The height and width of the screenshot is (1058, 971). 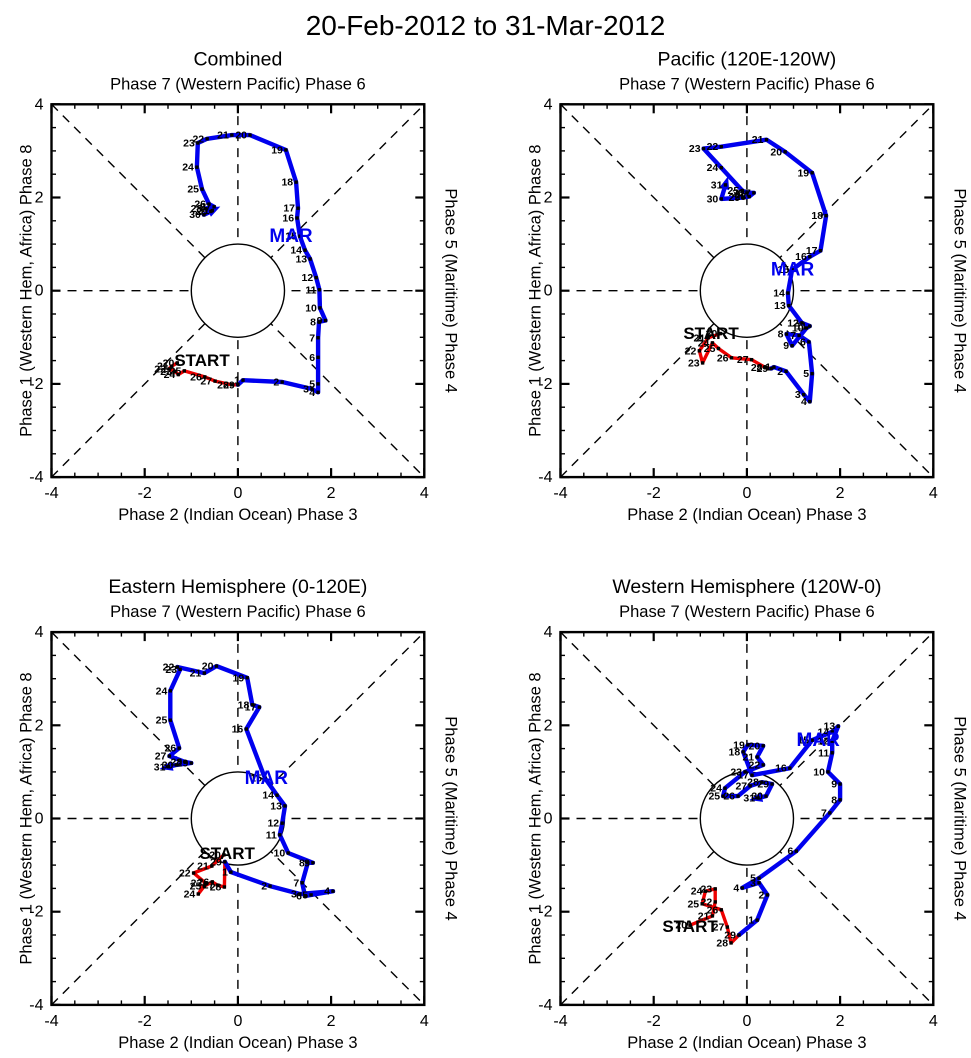 What do you see at coordinates (819, 772) in the screenshot?
I see `day-label: 10` at bounding box center [819, 772].